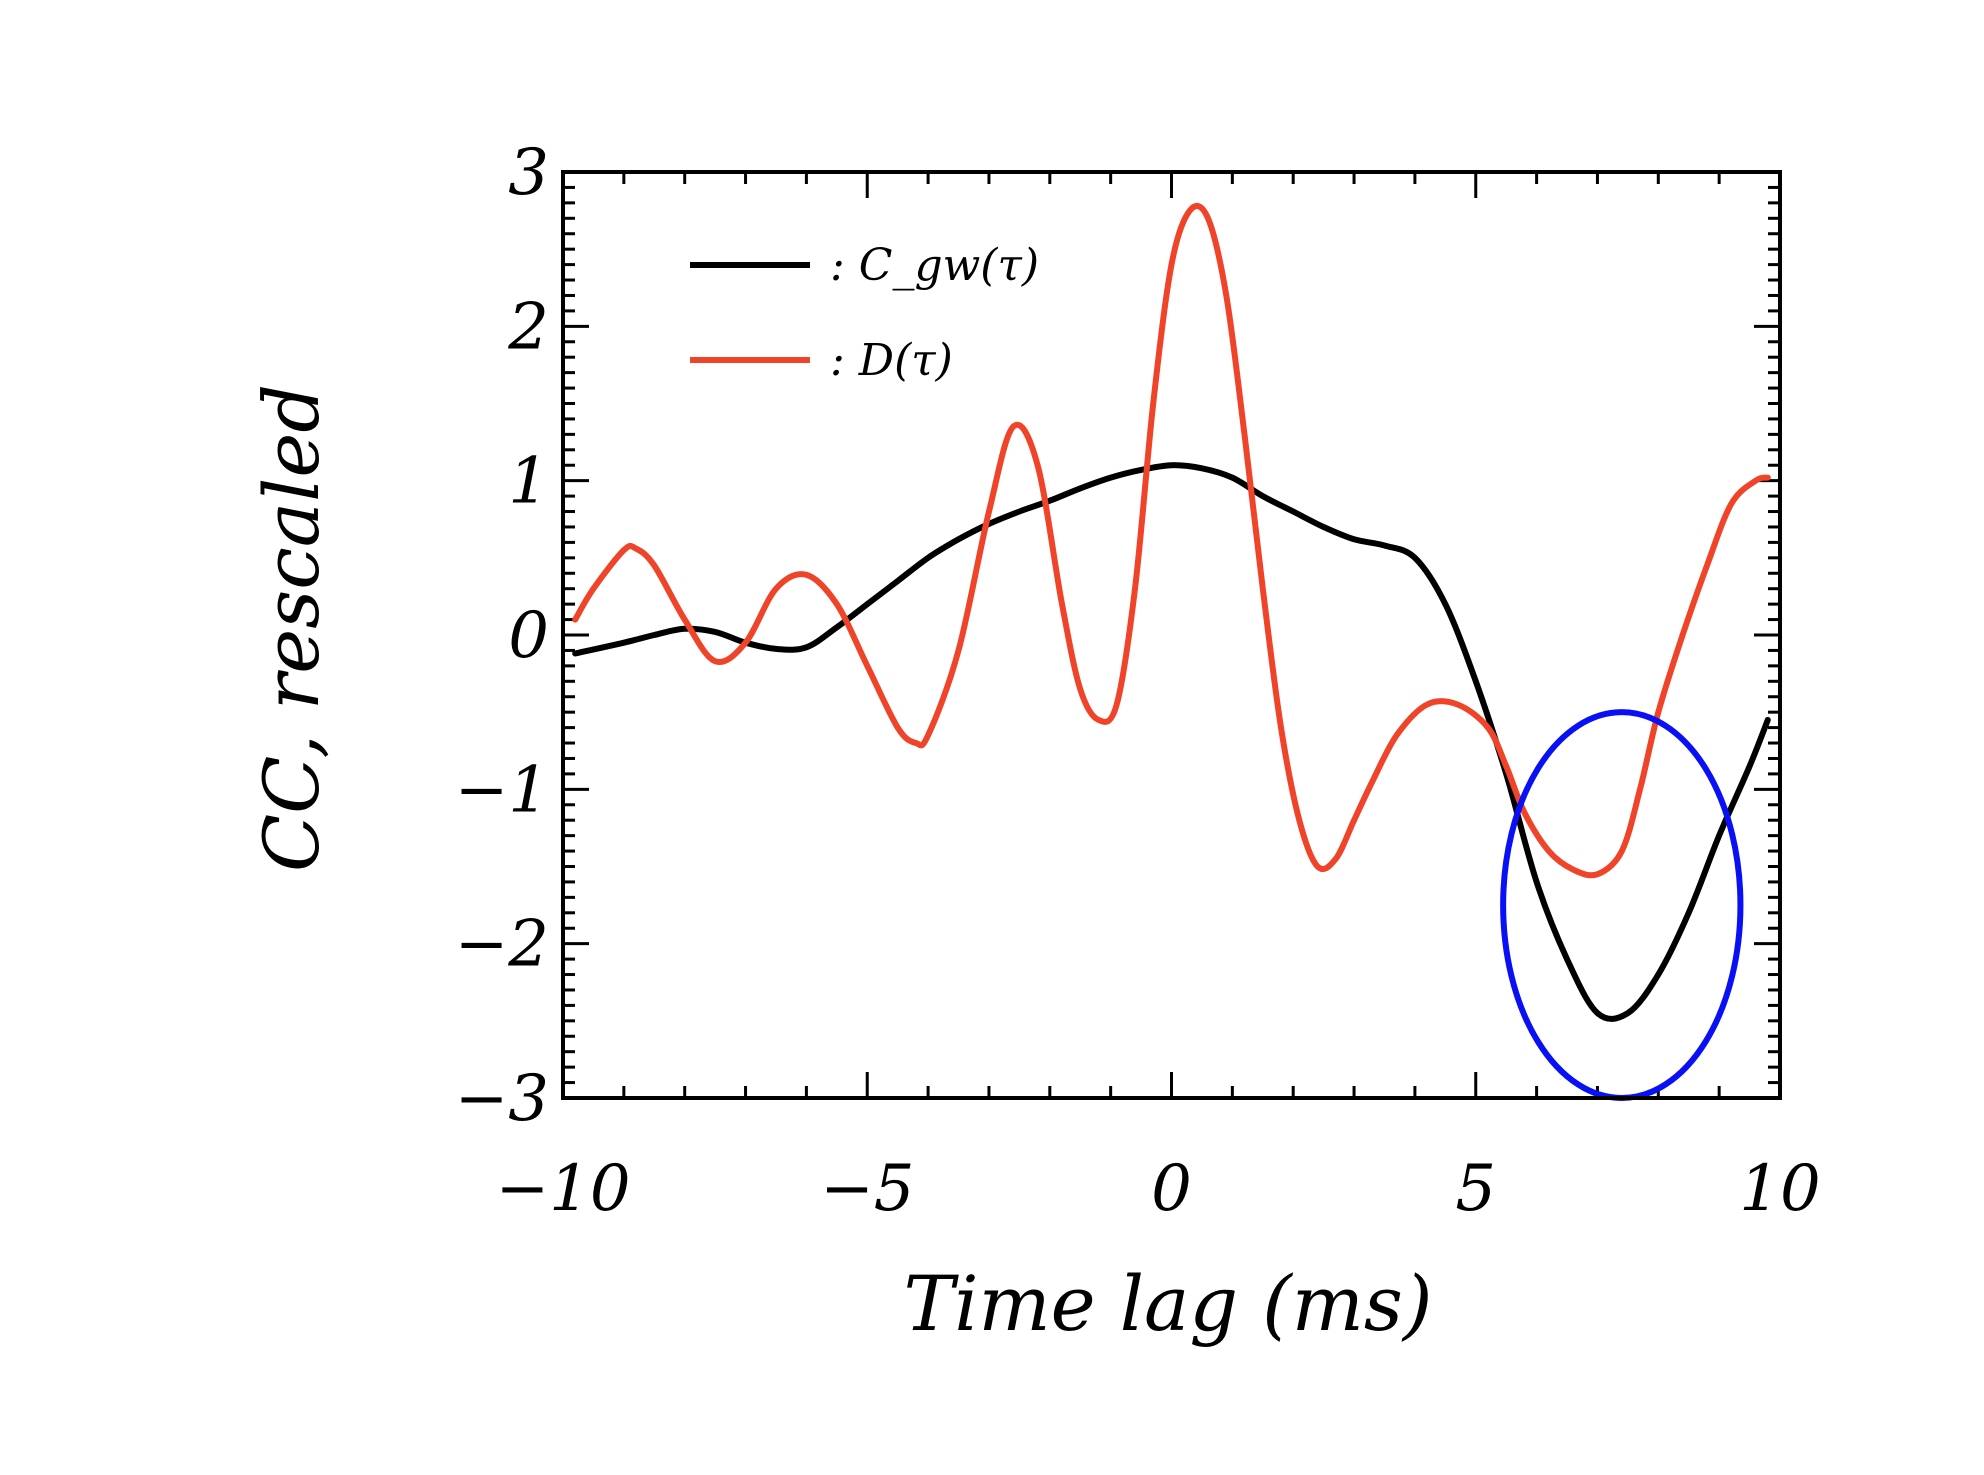 Image resolution: width=1984 pixels, height=1475 pixels. Describe the element at coordinates (528, 636) in the screenshot. I see `y-tick-label: 0` at that location.